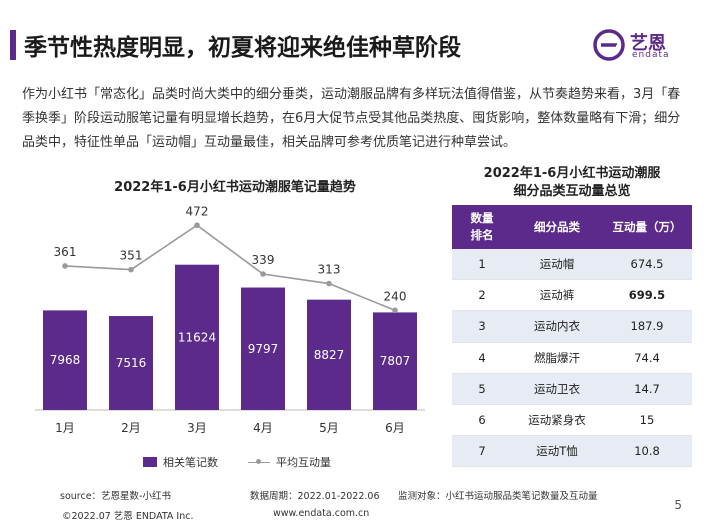  I want to click on header-category: 细分品类, so click(557, 227).